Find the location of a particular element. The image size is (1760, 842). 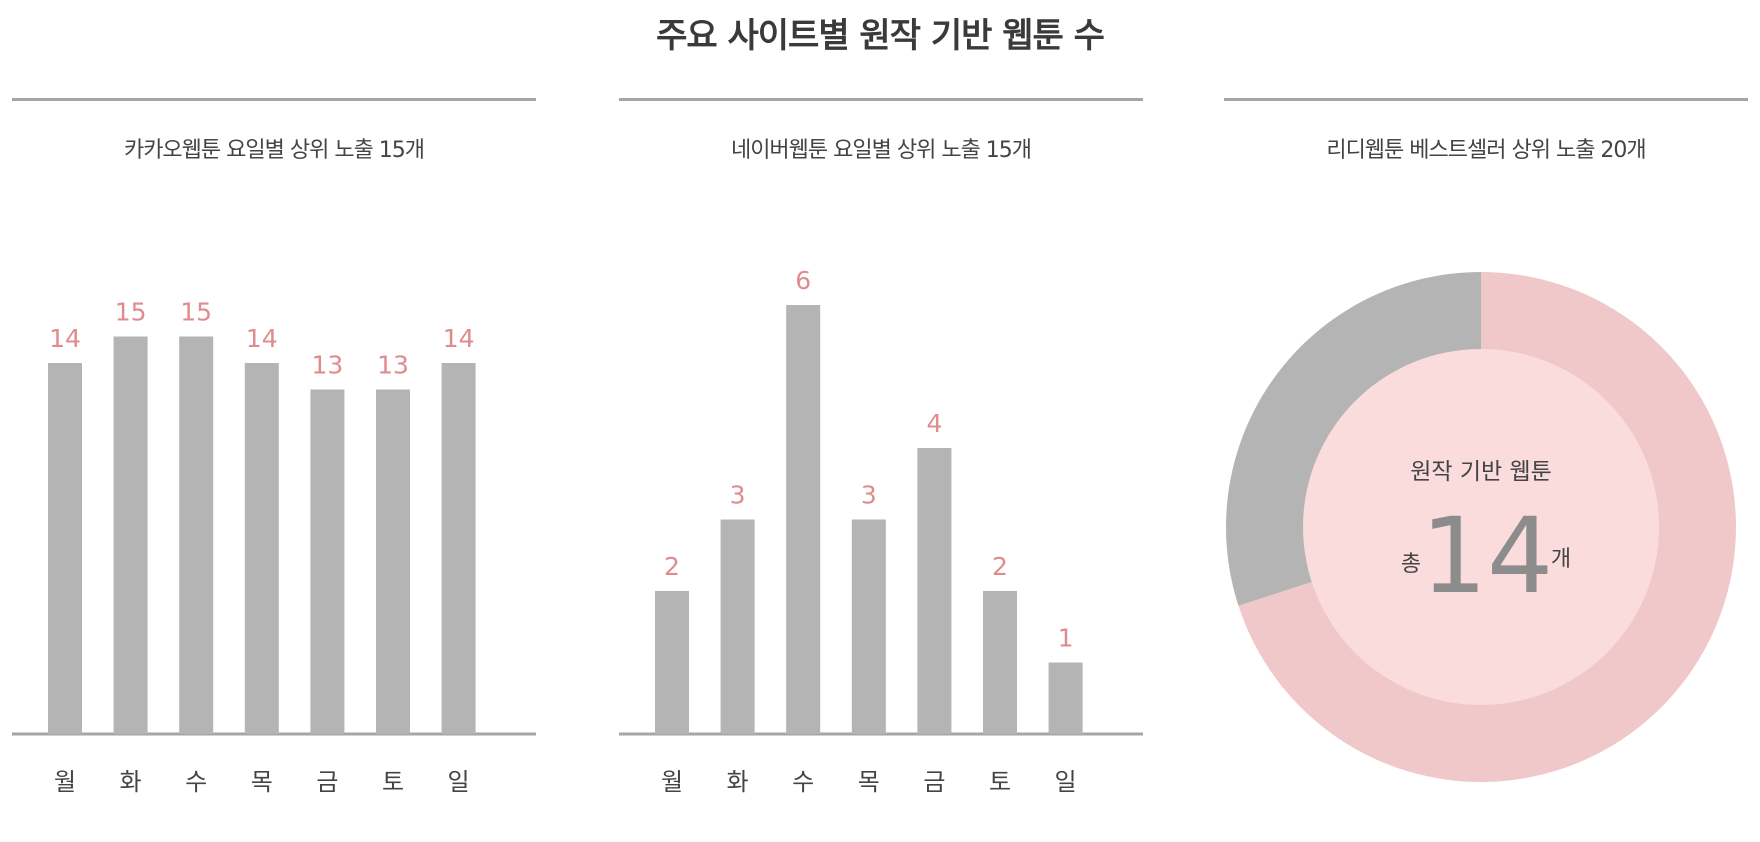

page-title: 주요 사이트별 원작 기반 웹툰 수 is located at coordinates (880, 36).